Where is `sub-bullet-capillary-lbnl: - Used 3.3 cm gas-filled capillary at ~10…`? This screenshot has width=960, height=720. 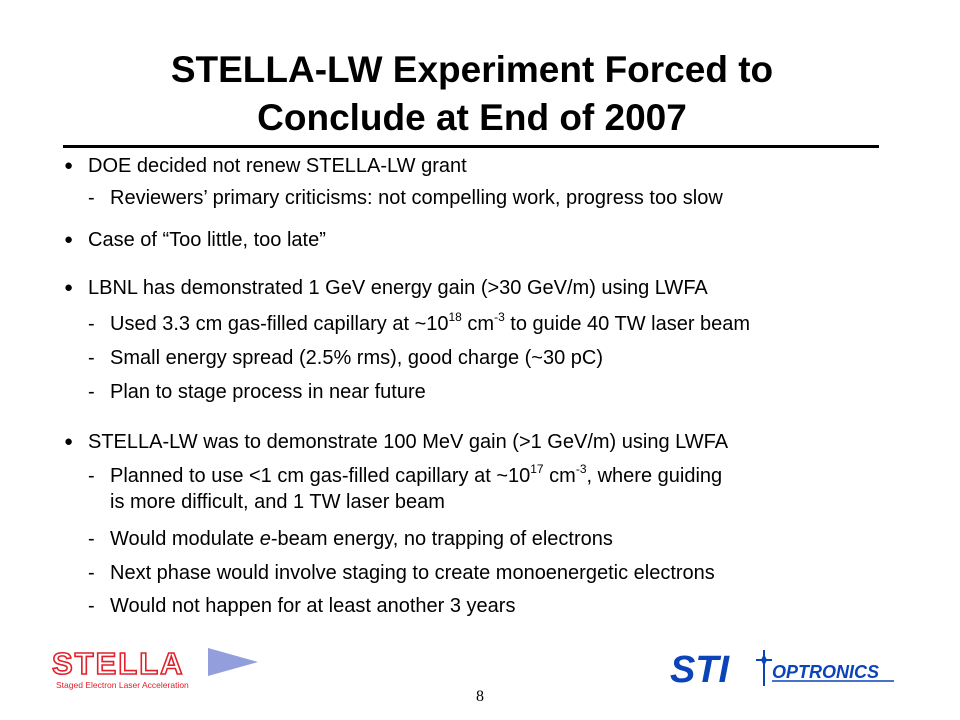 sub-bullet-capillary-lbnl: - Used 3.3 cm gas-filled capillary at ~10… is located at coordinates (419, 323).